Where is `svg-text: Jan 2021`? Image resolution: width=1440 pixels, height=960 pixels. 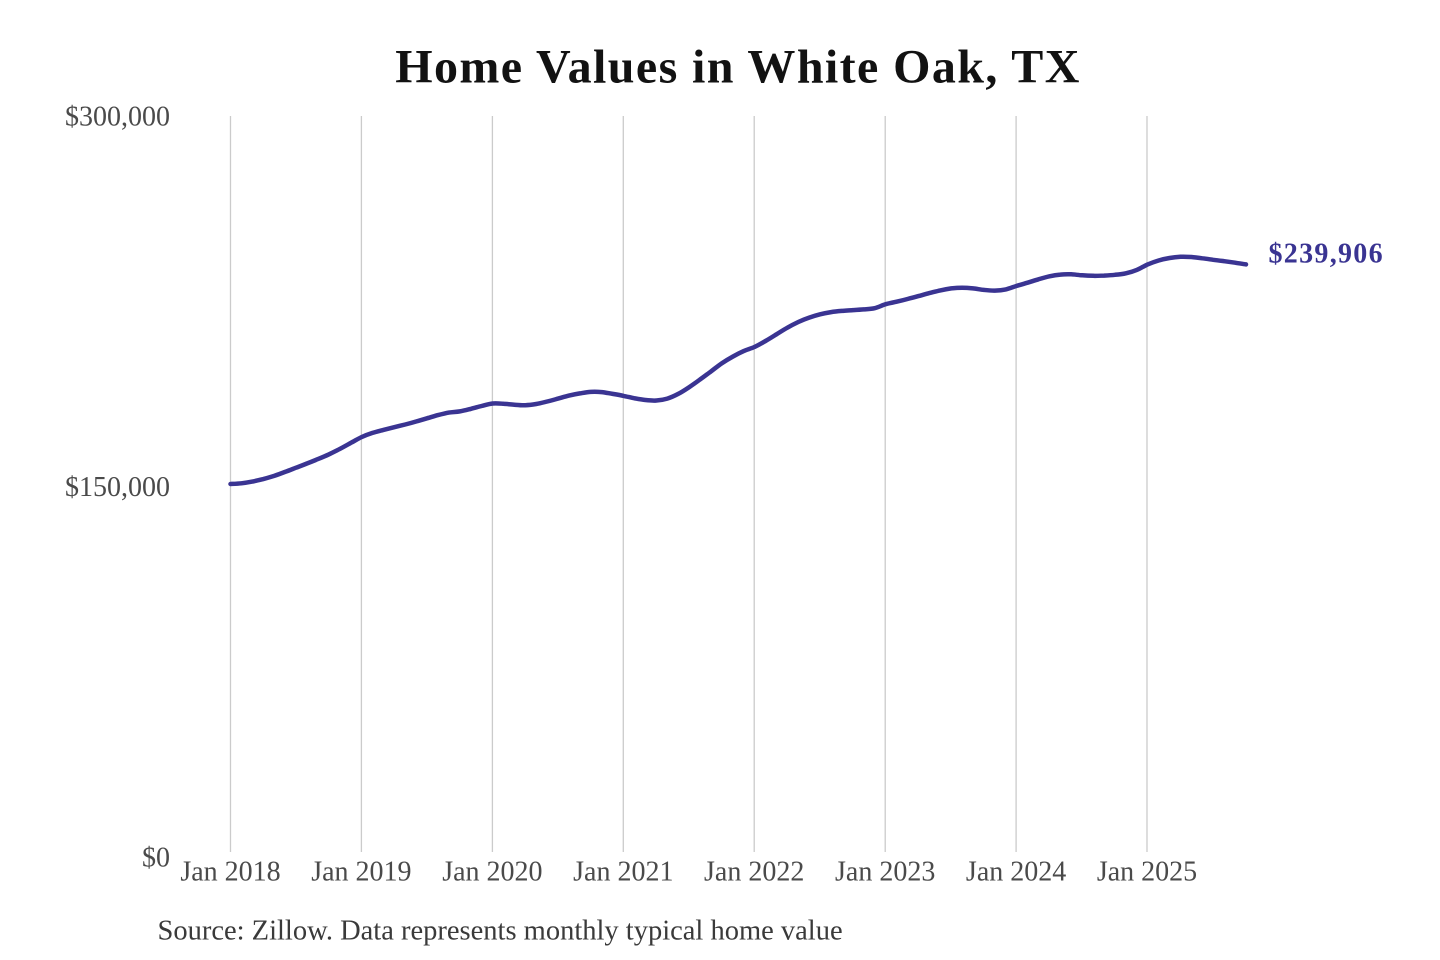
svg-text: Jan 2021 is located at coordinates (623, 871).